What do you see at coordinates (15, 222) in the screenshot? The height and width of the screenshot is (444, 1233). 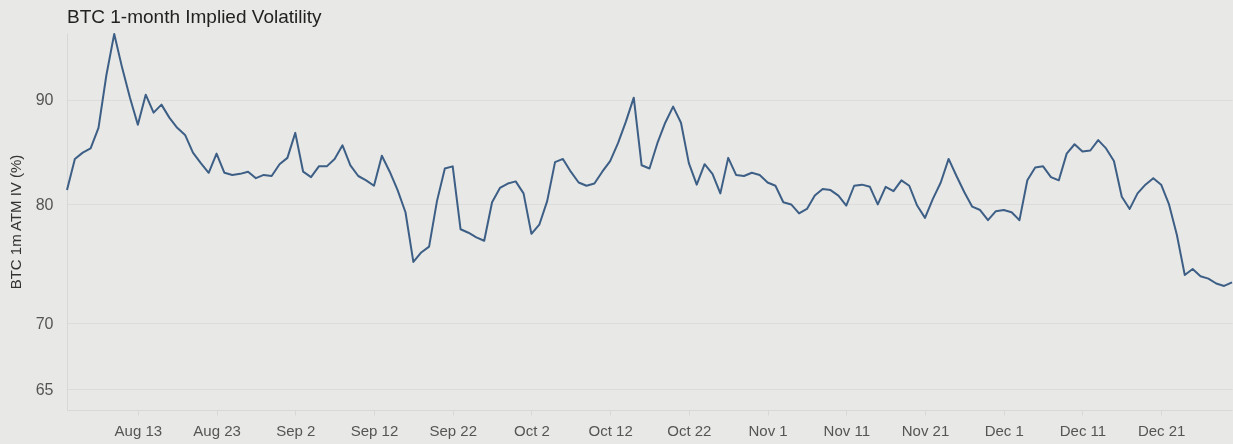 I see `y-axis-title: BTC 1m ATM IV (%)` at bounding box center [15, 222].